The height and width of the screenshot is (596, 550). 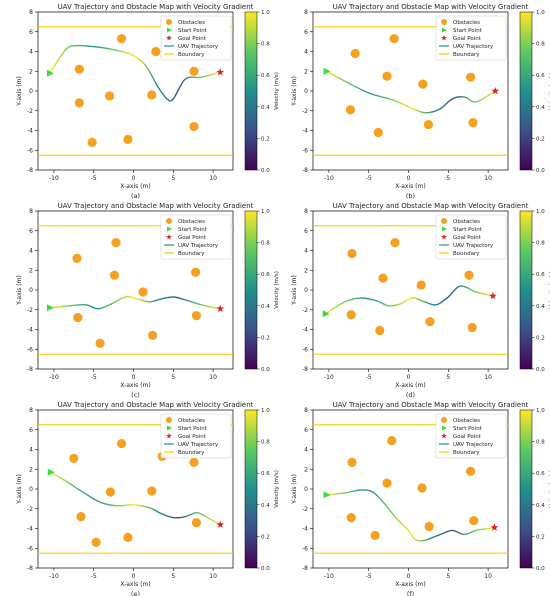 I want to click on colorbar-tick-label: 0.2, so click(x=265, y=139).